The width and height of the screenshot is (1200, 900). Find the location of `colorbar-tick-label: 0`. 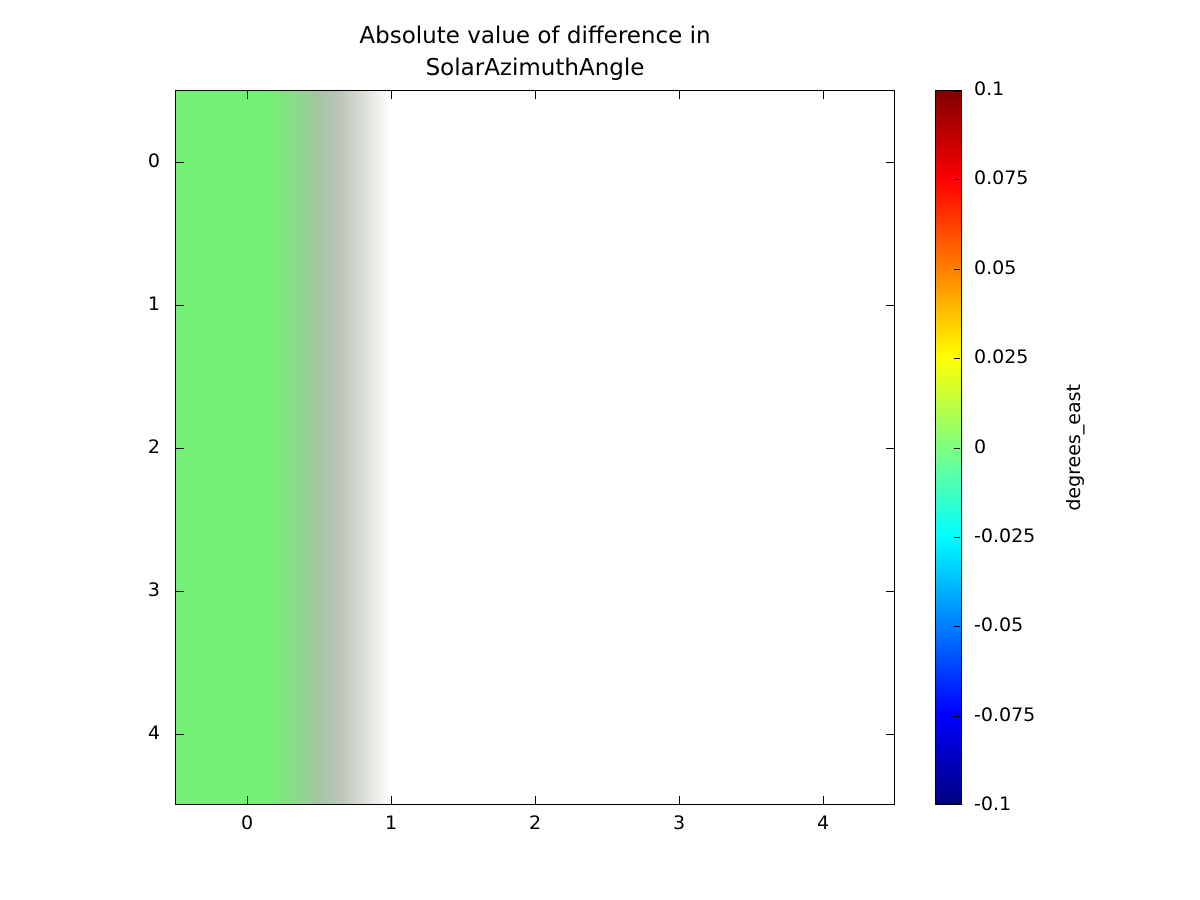

colorbar-tick-label: 0 is located at coordinates (980, 446).